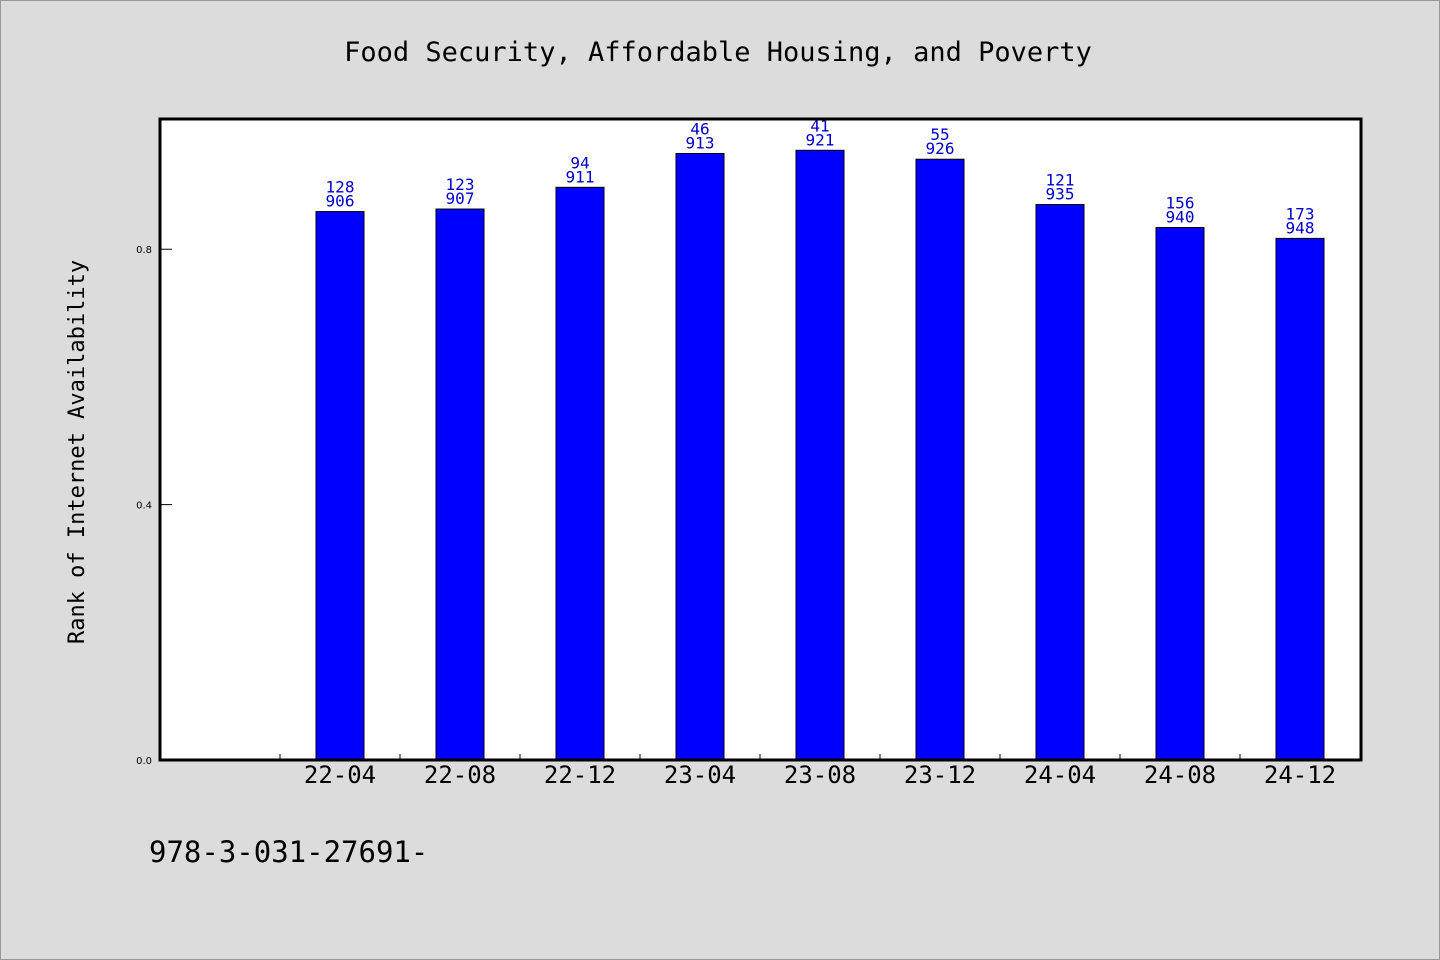 The height and width of the screenshot is (960, 1440). Describe the element at coordinates (940, 775) in the screenshot. I see `x-tick-label: 23-12` at that location.